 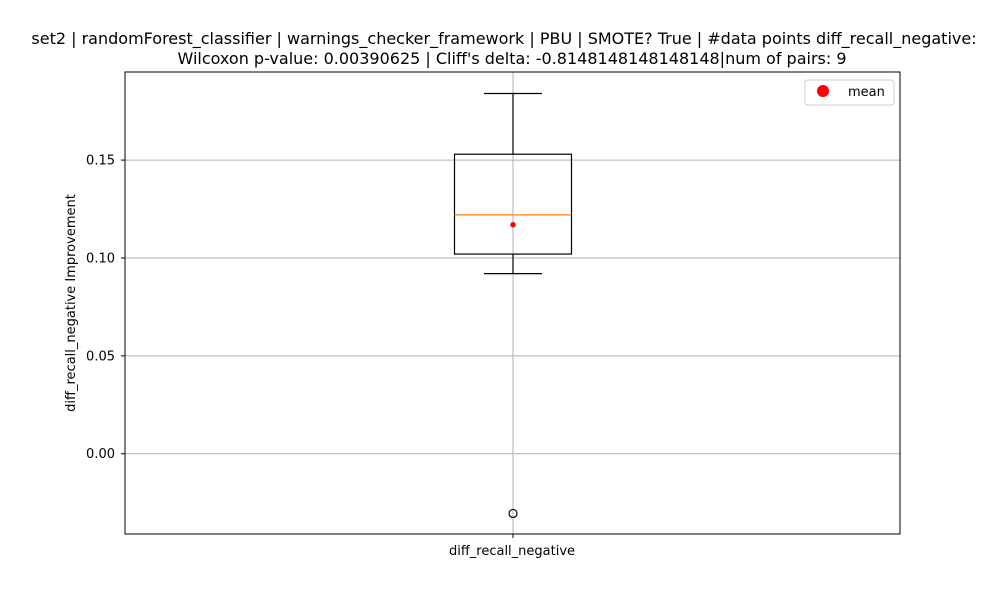 What do you see at coordinates (100, 161) in the screenshot?
I see `y-tick-label: 0.15` at bounding box center [100, 161].